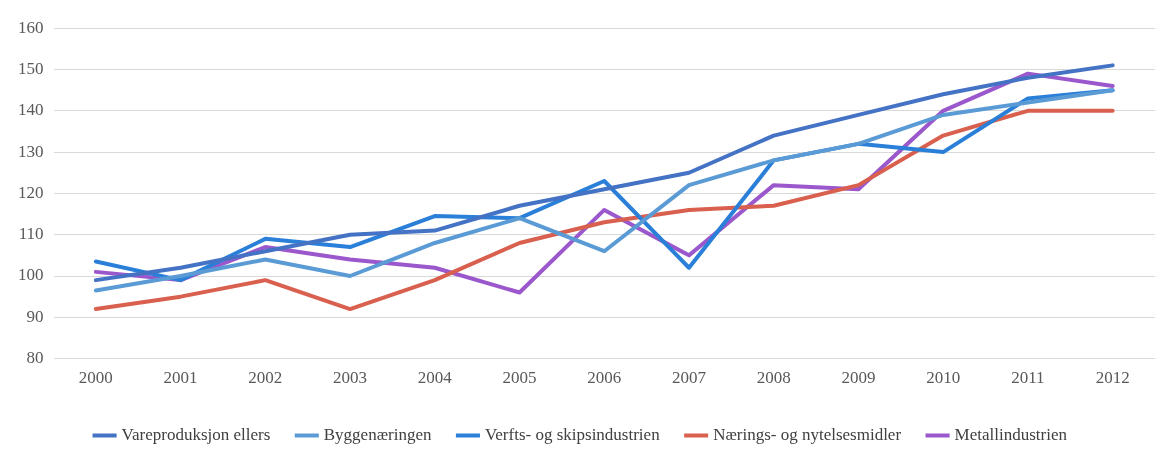  I want to click on x-tick-label: 2009, so click(858, 378).